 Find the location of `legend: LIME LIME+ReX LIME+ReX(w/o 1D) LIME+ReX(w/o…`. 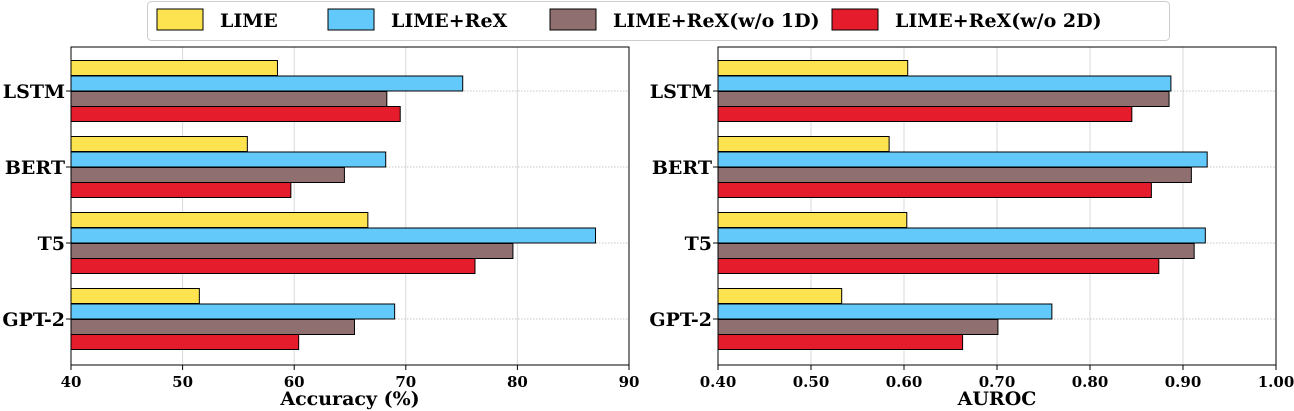

legend: LIME LIME+ReX LIME+ReX(w/o 1D) LIME+ReX(w/o… is located at coordinates (658, 21).